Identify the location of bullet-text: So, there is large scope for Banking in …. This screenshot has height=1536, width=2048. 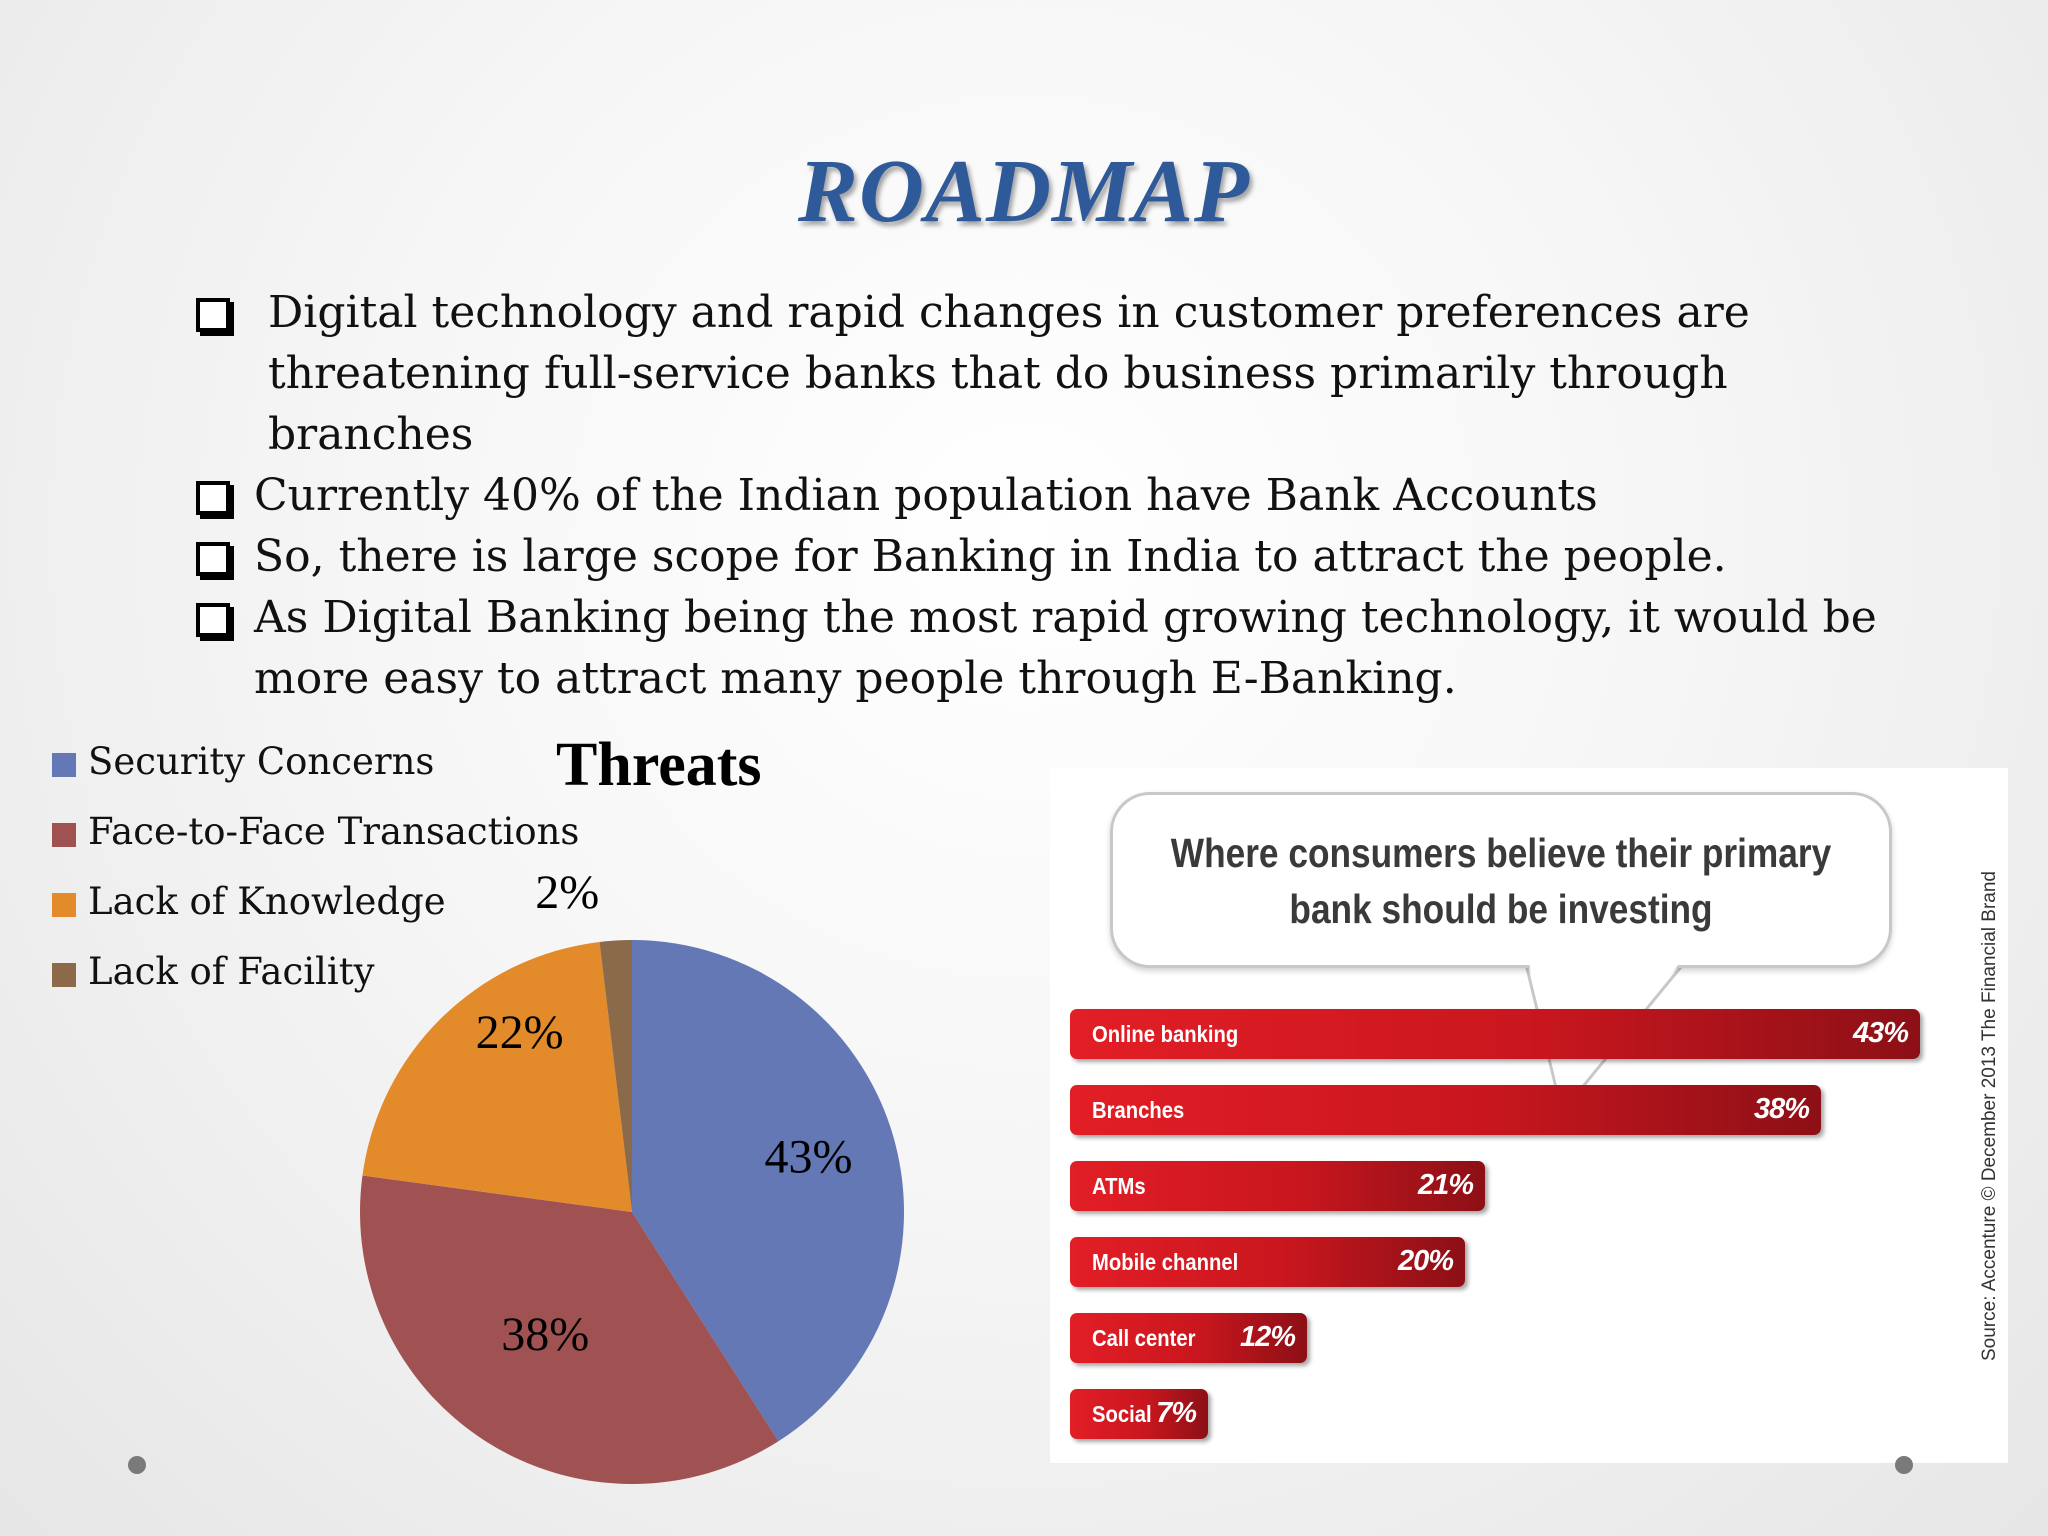
(990, 556).